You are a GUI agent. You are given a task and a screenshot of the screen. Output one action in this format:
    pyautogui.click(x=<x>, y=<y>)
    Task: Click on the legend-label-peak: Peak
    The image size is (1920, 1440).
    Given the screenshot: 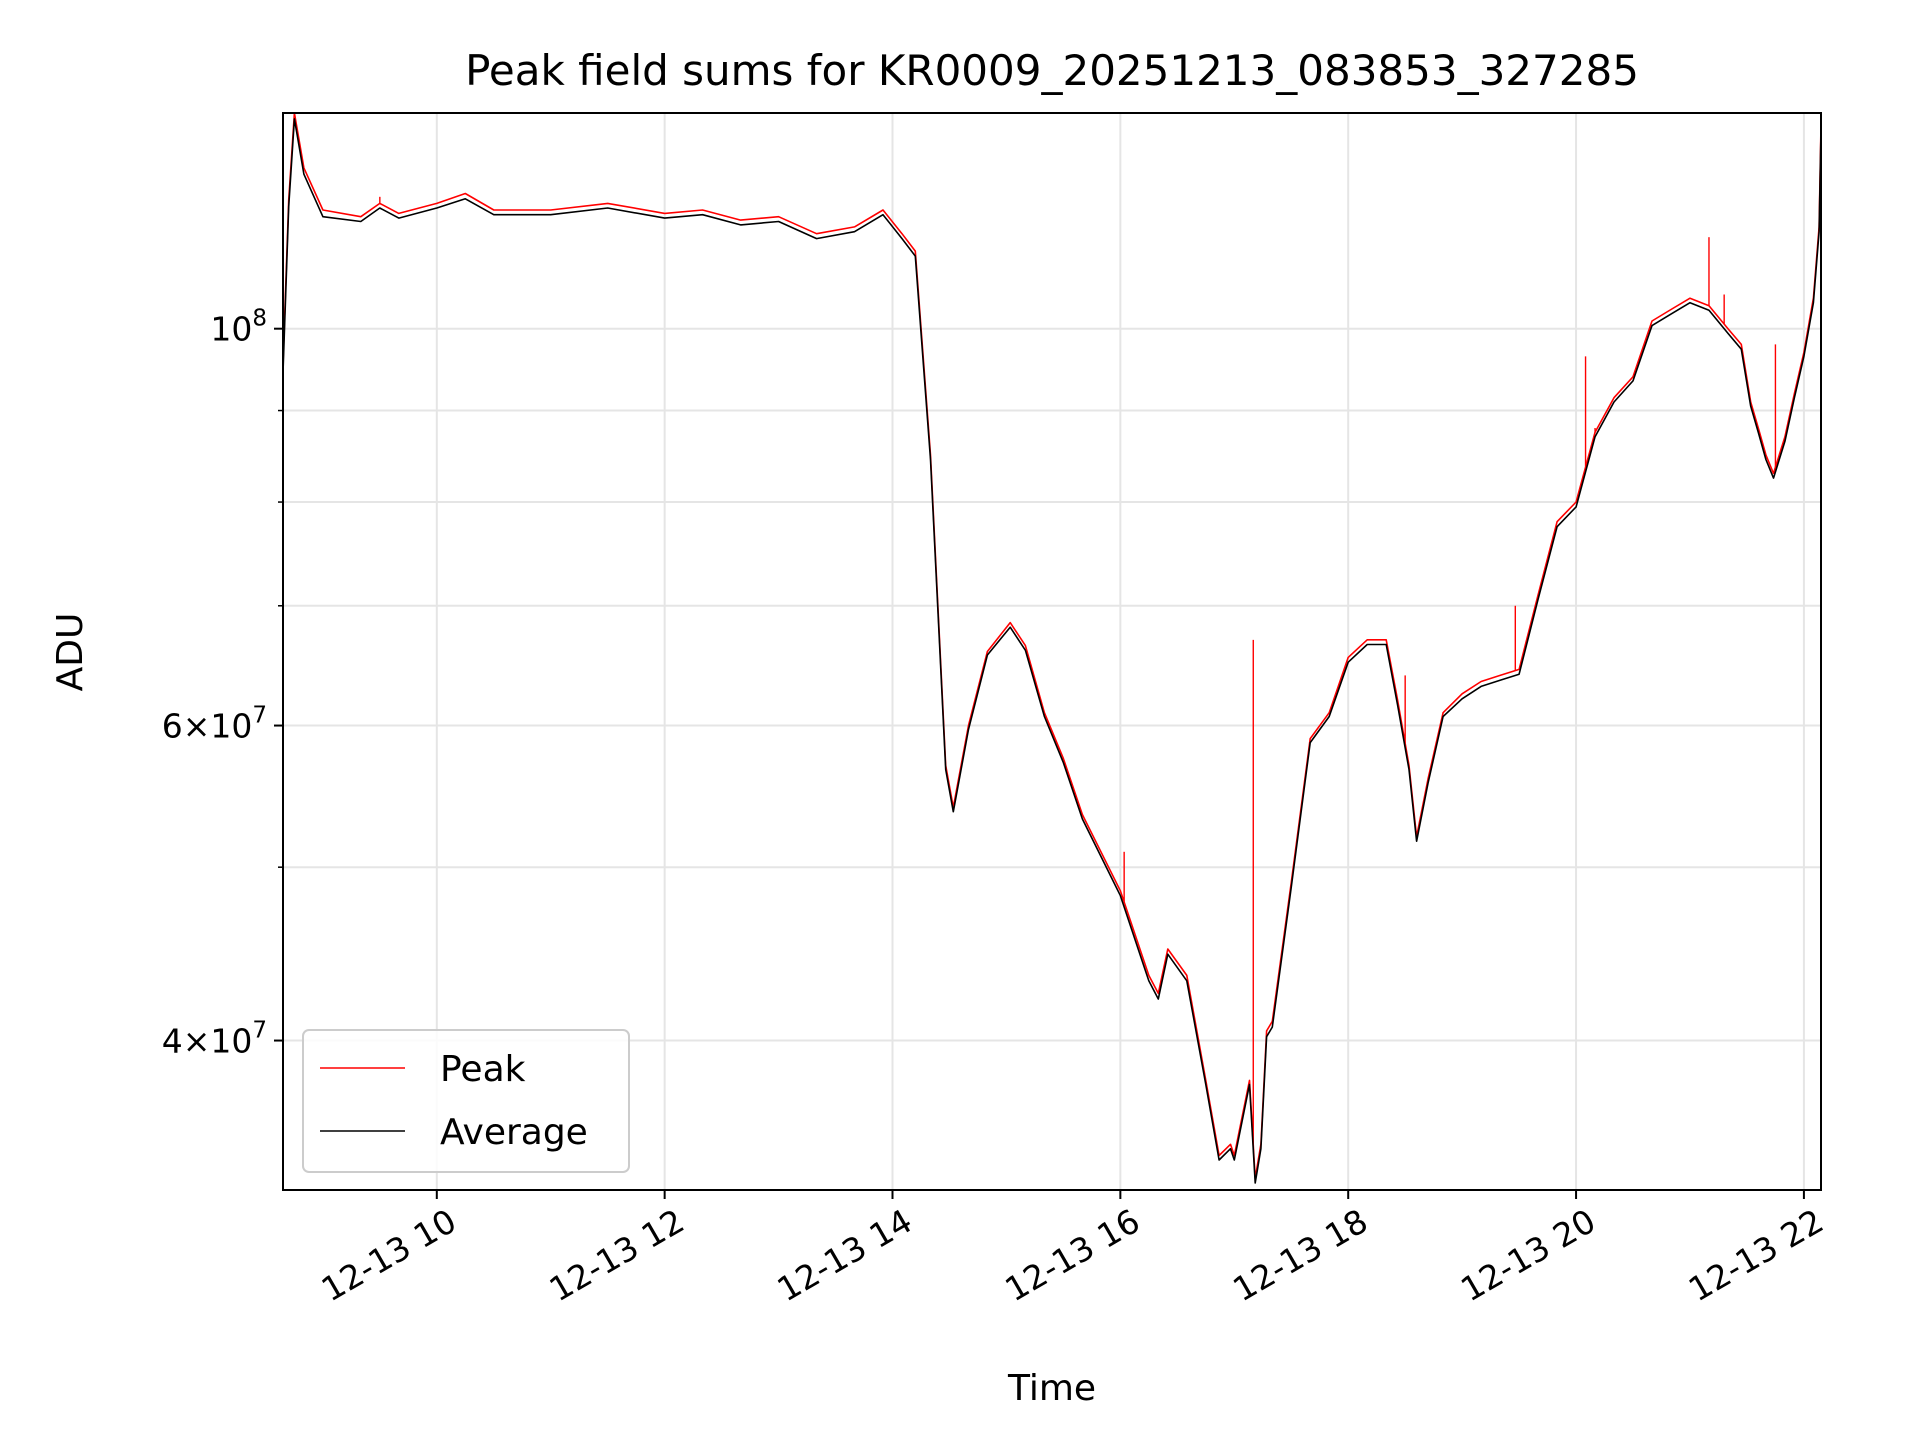 What is the action you would take?
    pyautogui.click(x=483, y=1069)
    